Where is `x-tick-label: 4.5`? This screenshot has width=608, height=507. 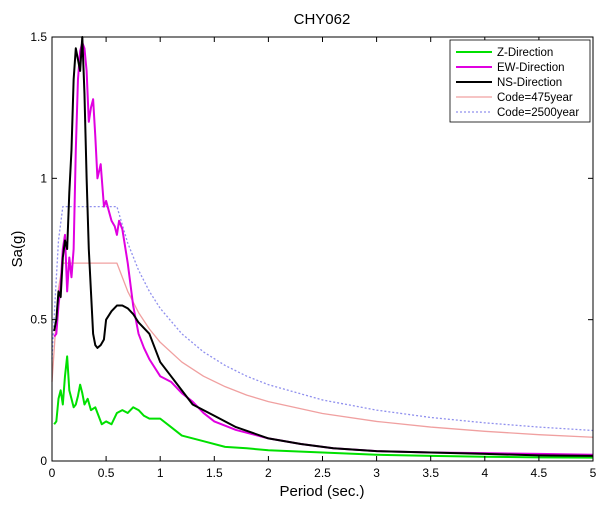 x-tick-label: 4.5 is located at coordinates (539, 473).